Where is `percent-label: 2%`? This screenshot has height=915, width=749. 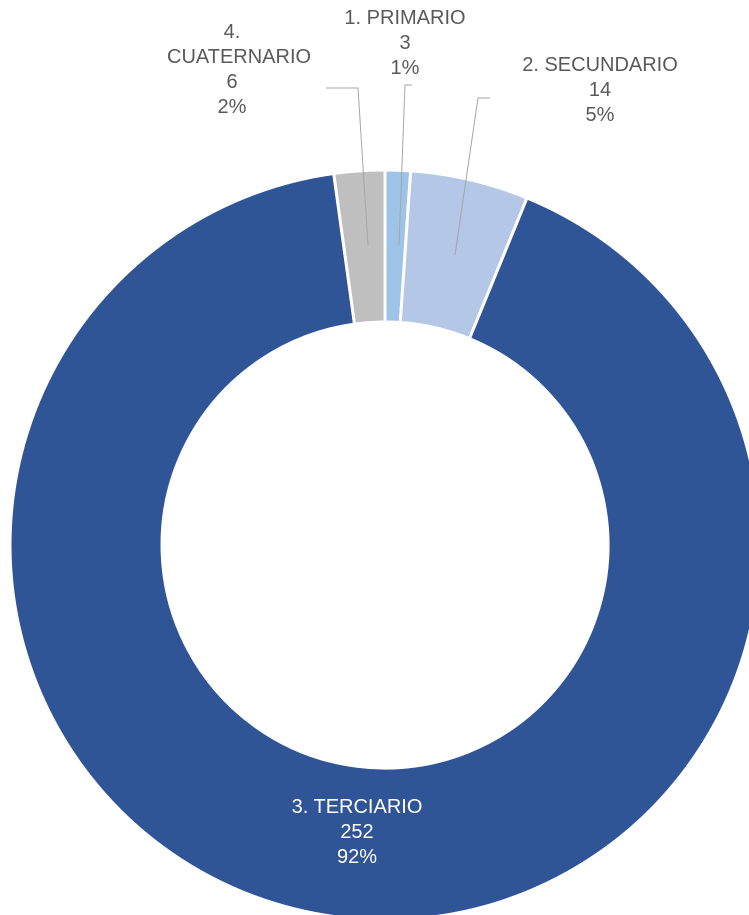
percent-label: 2% is located at coordinates (232, 107).